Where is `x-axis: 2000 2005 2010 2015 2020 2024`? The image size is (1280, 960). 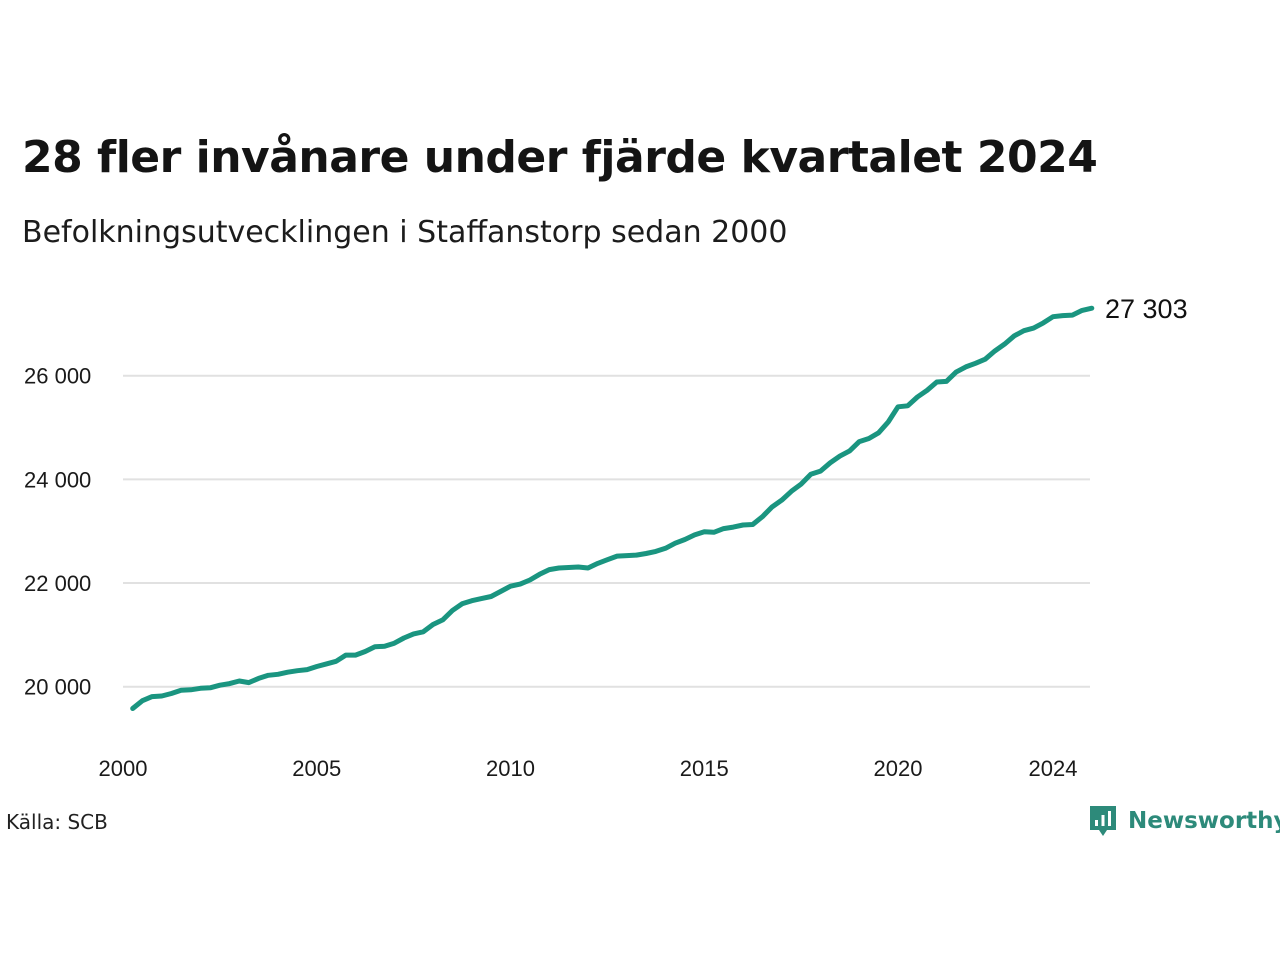
x-axis: 2000 2005 2010 2015 2020 2024 is located at coordinates (588, 768).